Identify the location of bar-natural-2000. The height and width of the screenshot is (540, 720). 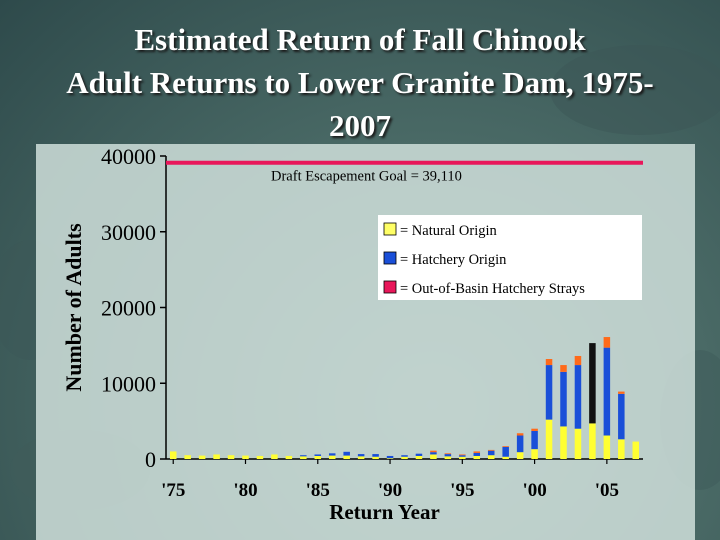
(534, 454).